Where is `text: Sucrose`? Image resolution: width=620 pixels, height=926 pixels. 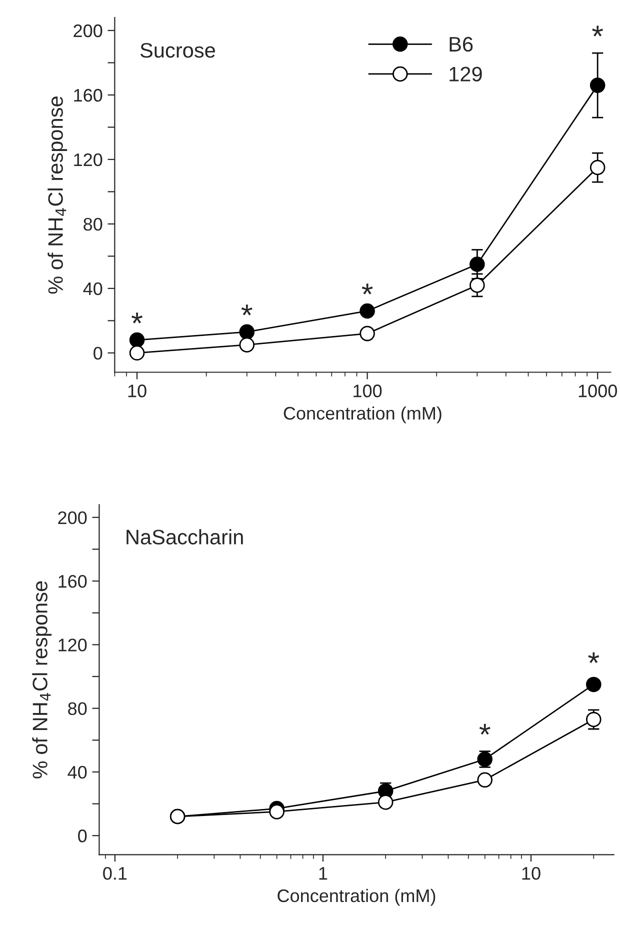 text: Sucrose is located at coordinates (177, 50).